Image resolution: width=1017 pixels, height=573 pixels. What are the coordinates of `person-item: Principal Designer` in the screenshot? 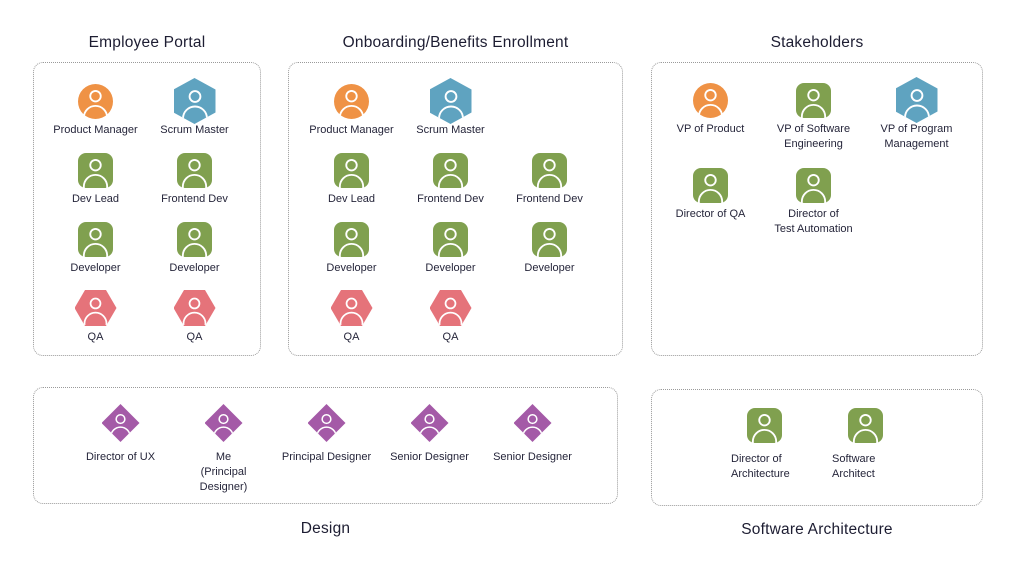 It's located at (326, 433).